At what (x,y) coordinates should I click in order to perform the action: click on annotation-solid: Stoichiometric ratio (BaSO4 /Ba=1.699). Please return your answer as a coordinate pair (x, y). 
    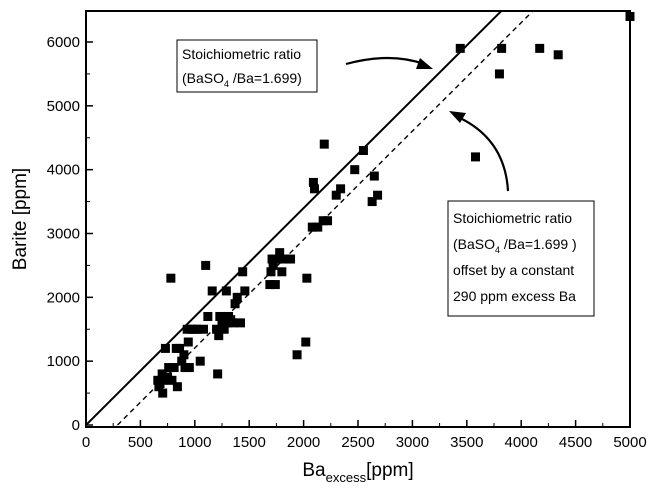
    Looking at the image, I should click on (304, 66).